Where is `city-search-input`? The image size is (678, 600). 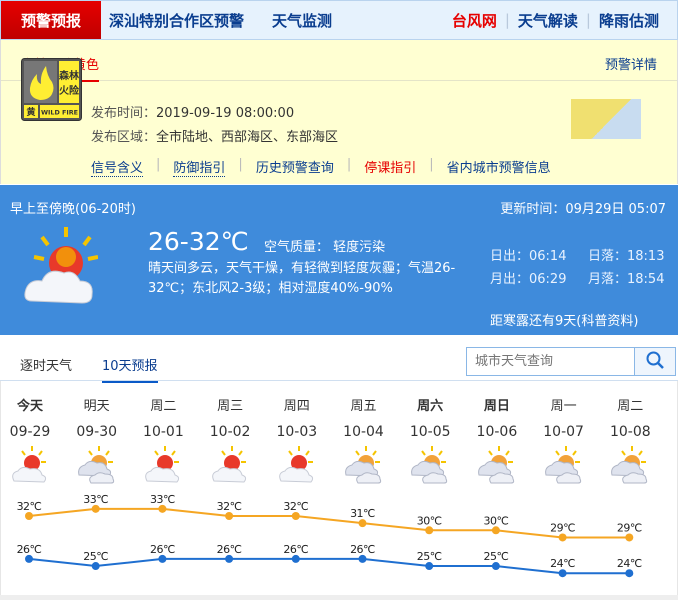 city-search-input is located at coordinates (550, 361).